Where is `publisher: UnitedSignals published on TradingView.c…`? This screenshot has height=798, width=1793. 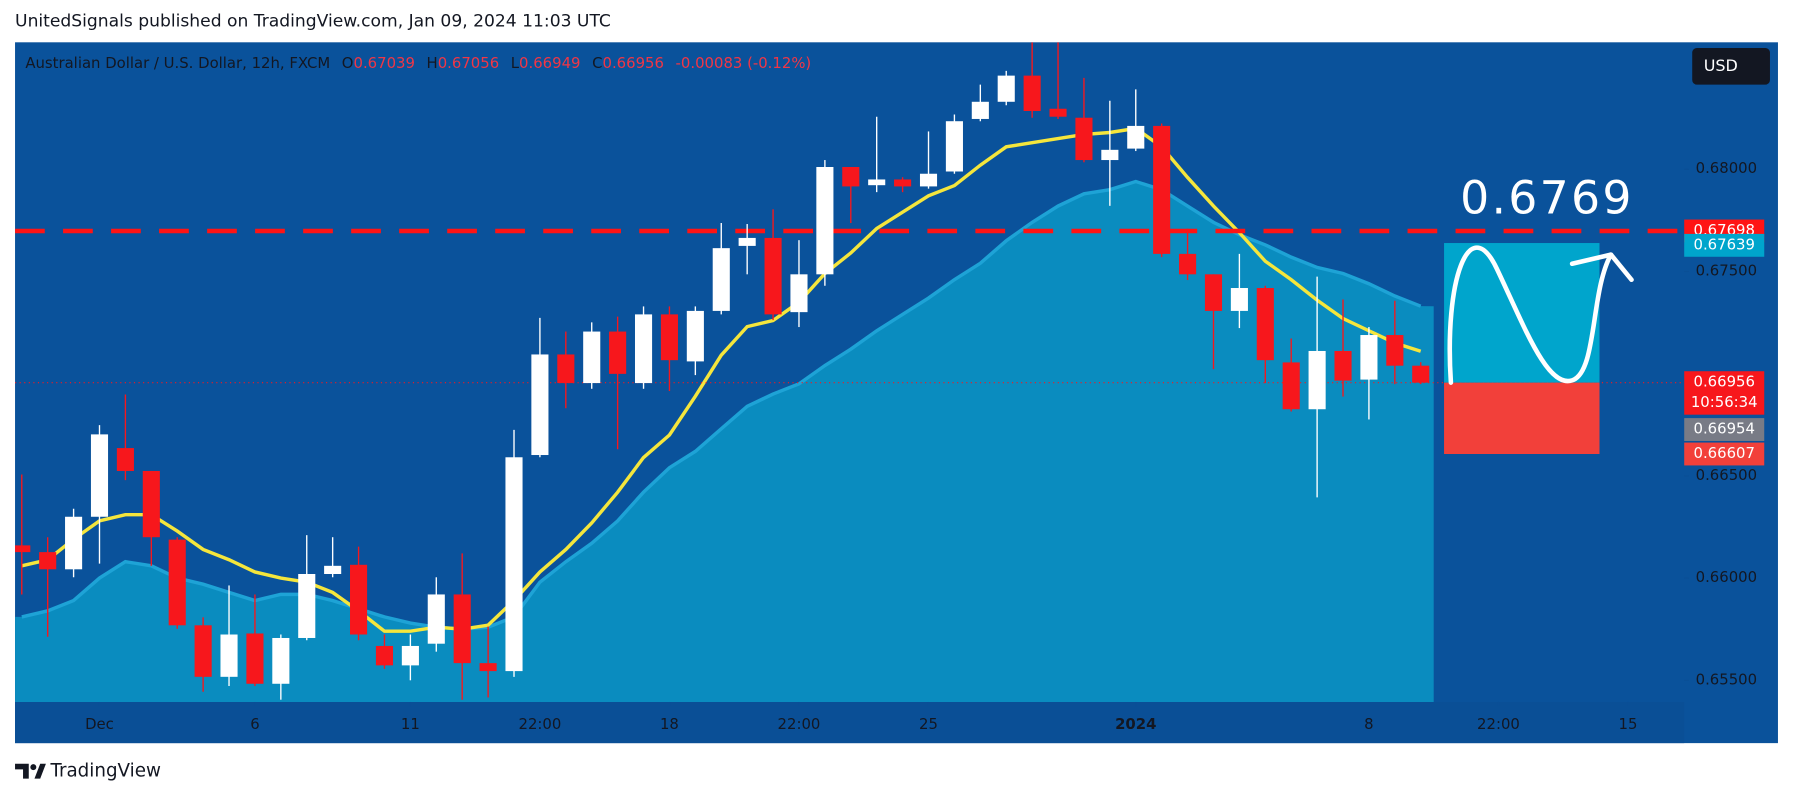
publisher: UnitedSignals published on TradingView.c… is located at coordinates (313, 22).